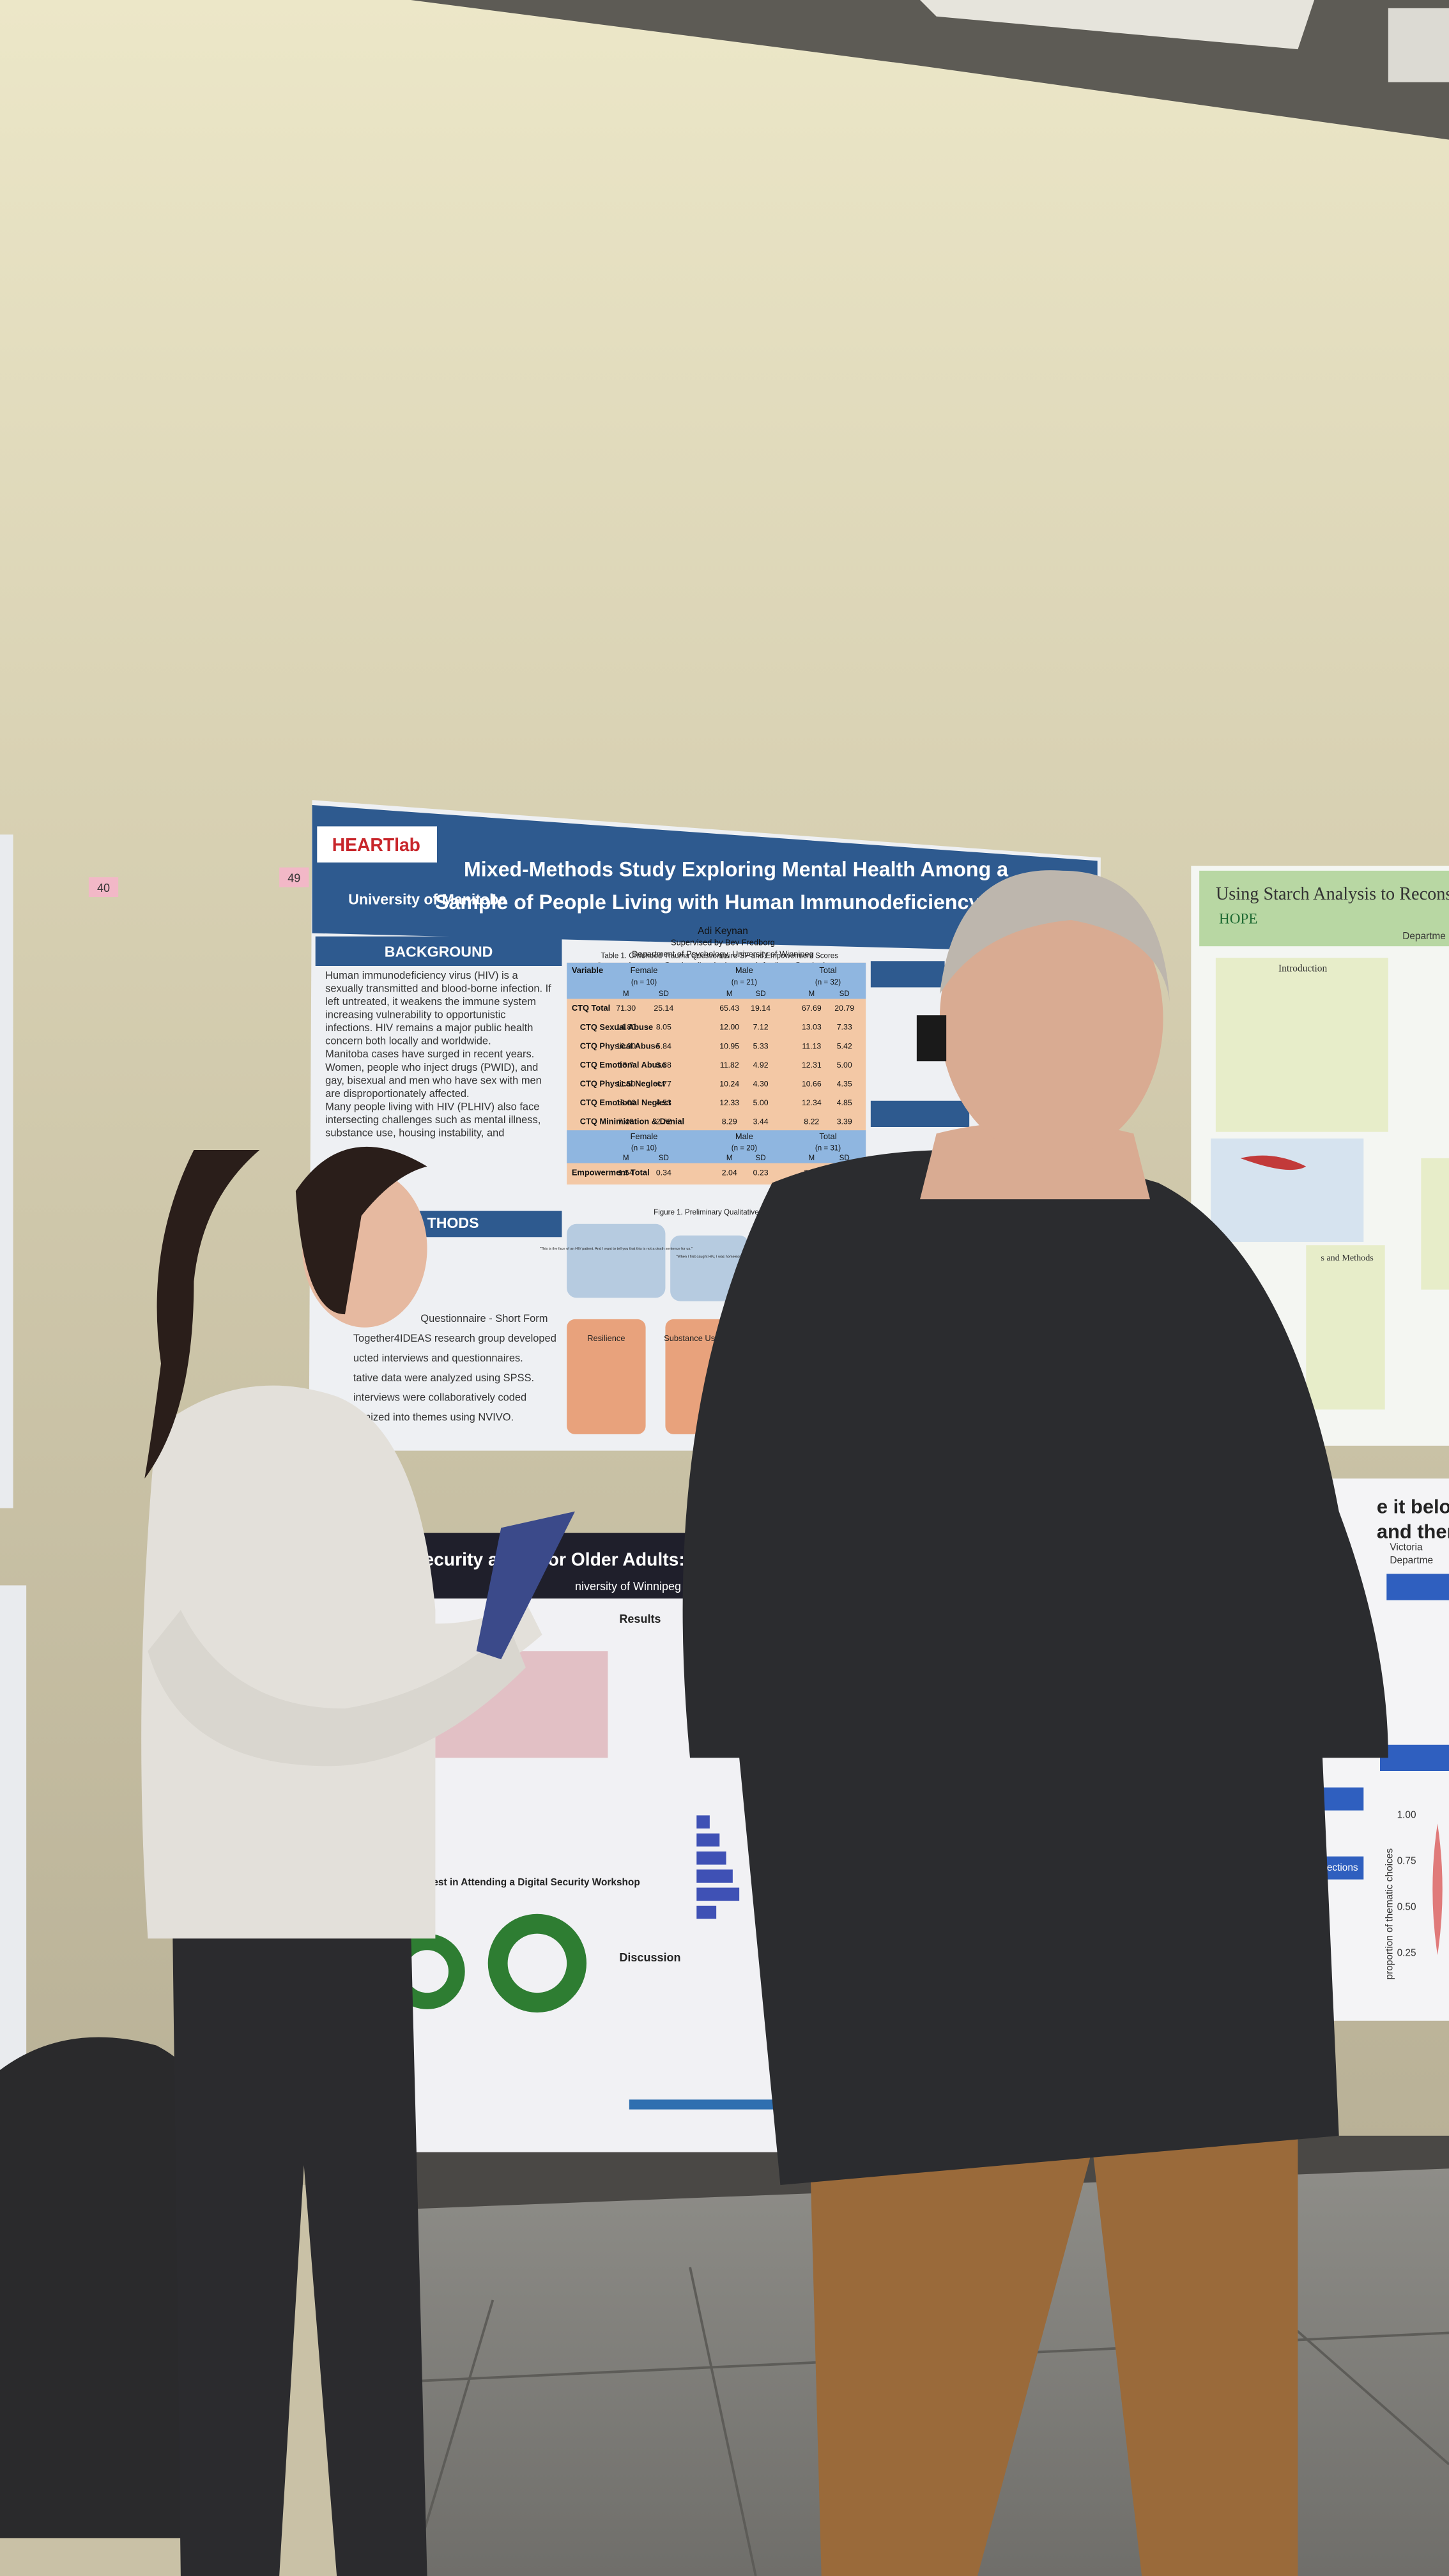  What do you see at coordinates (844, 1121) in the screenshot?
I see `table-cell: 3.39` at bounding box center [844, 1121].